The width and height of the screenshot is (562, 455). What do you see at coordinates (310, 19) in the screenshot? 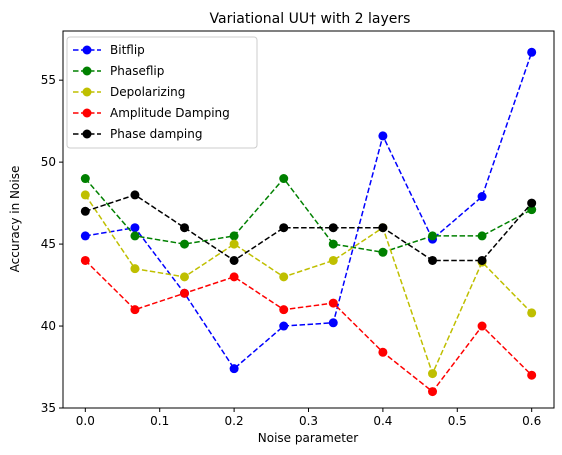
I see `chart-title: Variational UU† with 2 layers` at bounding box center [310, 19].